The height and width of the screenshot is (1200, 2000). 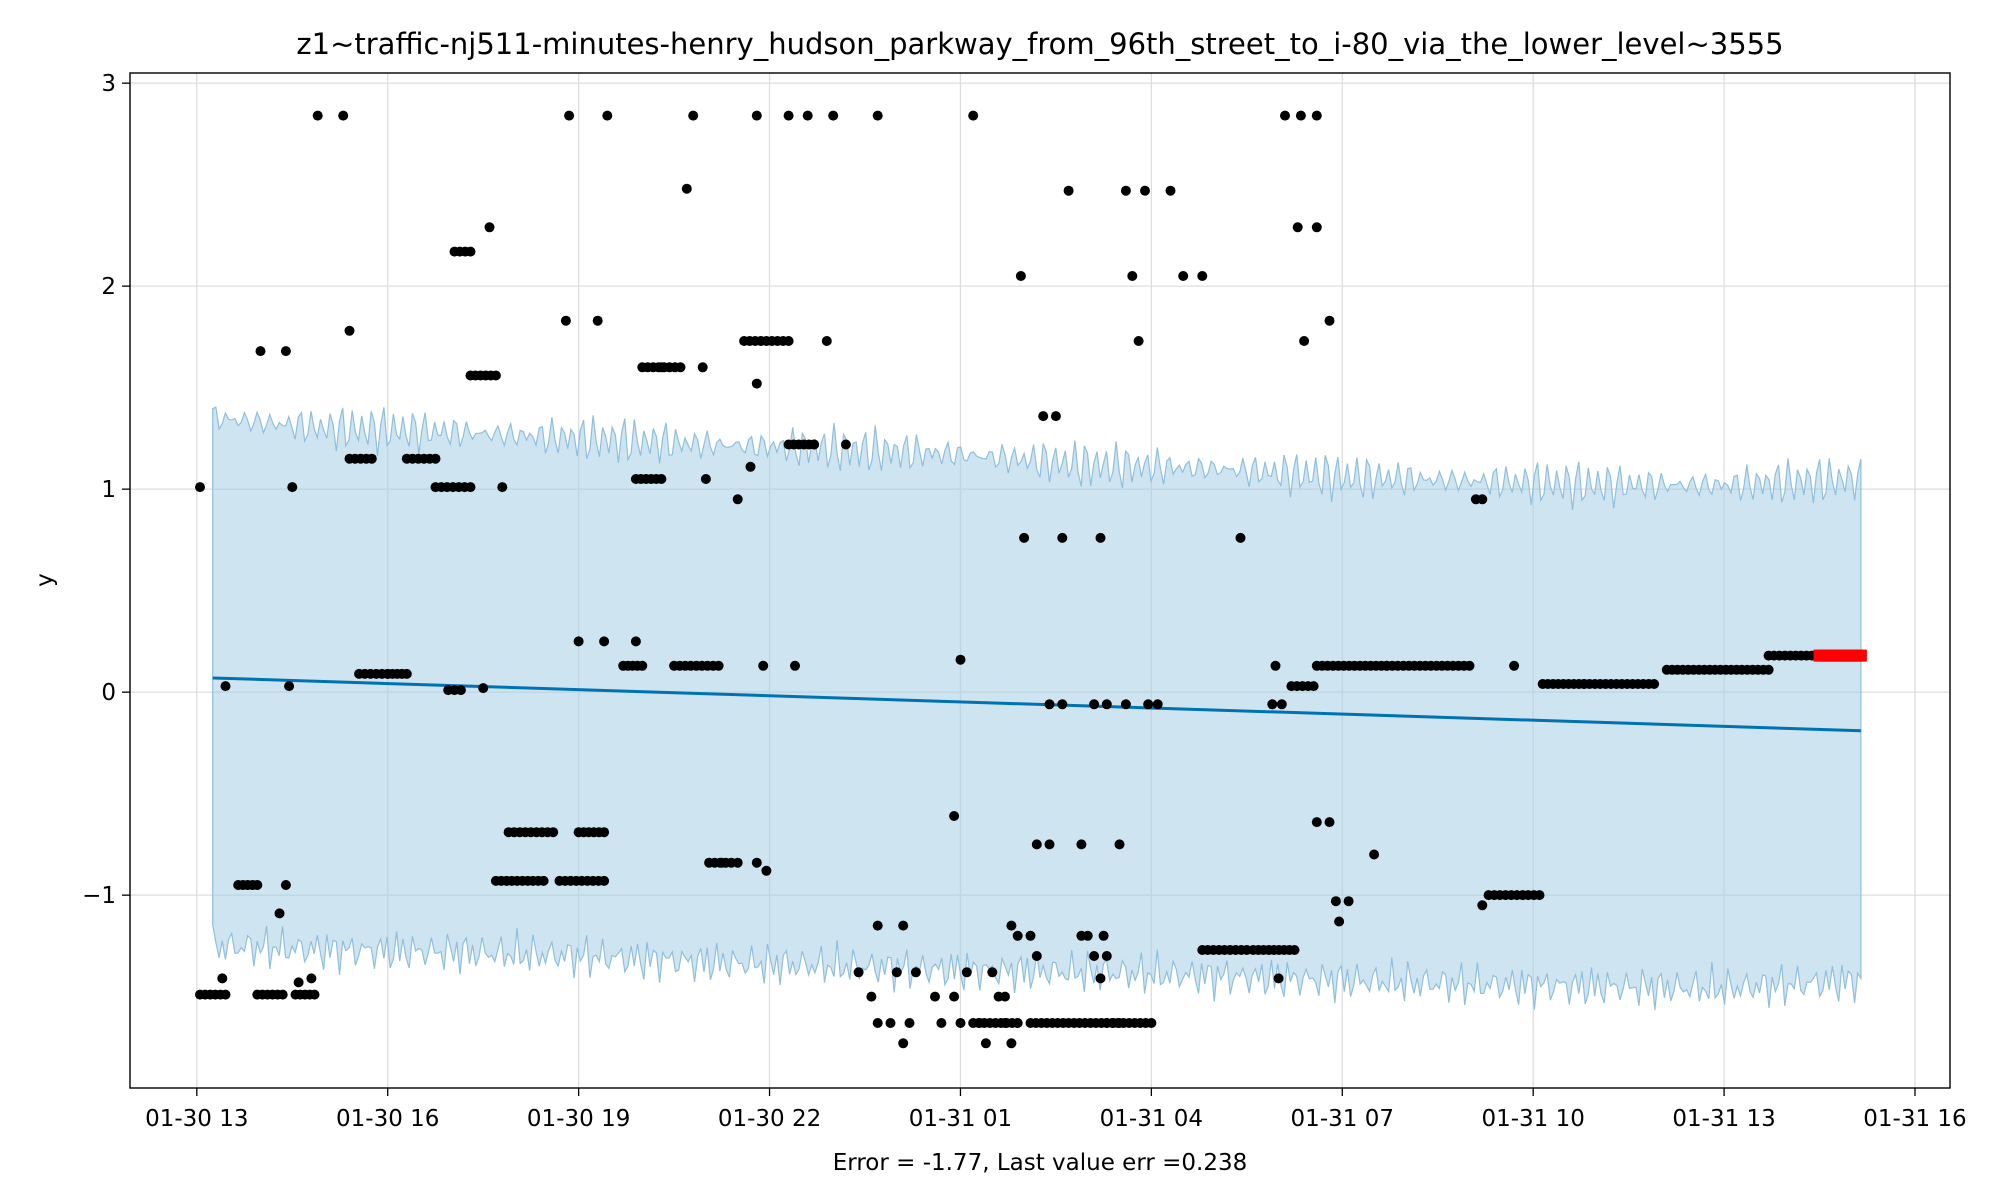 What do you see at coordinates (1532, 1119) in the screenshot?
I see `x-tick-label: 01-31 10` at bounding box center [1532, 1119].